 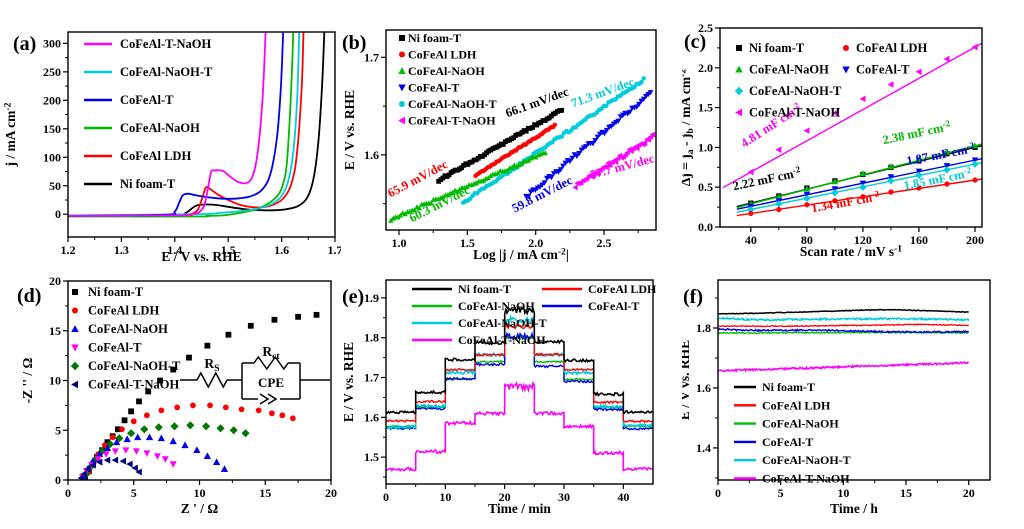 What do you see at coordinates (27, 380) in the screenshot?
I see `y-axis-label: -Z '' / Ω` at bounding box center [27, 380].